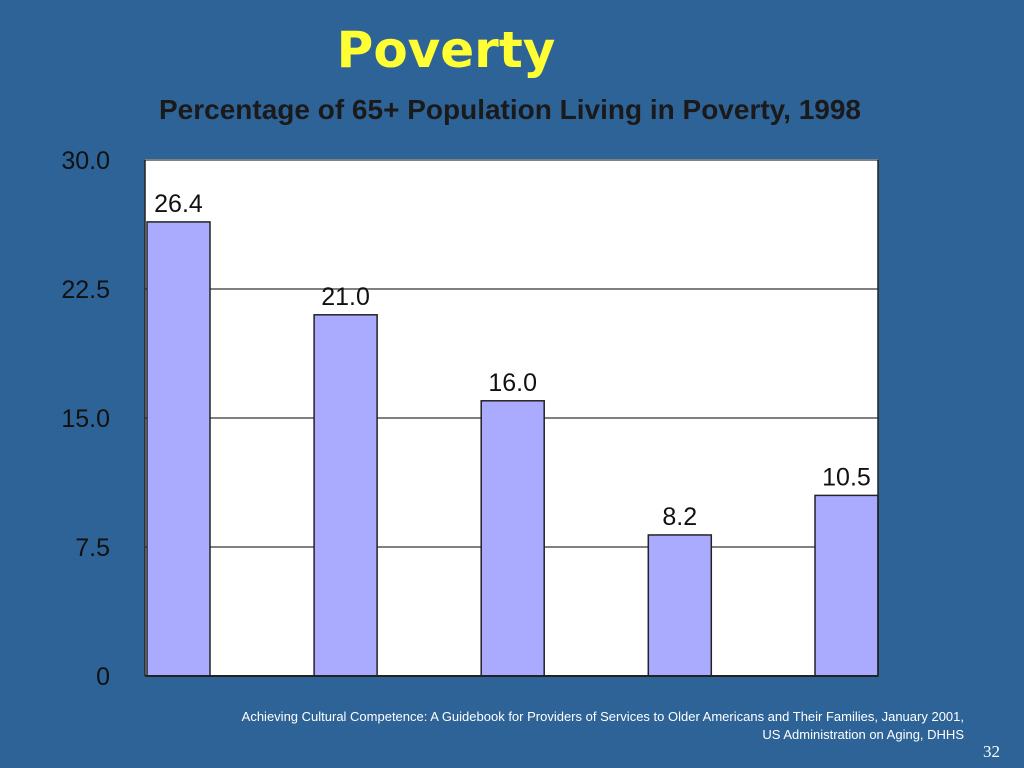 This screenshot has width=1024, height=768. Describe the element at coordinates (991, 751) in the screenshot. I see `page-number: 32` at that location.